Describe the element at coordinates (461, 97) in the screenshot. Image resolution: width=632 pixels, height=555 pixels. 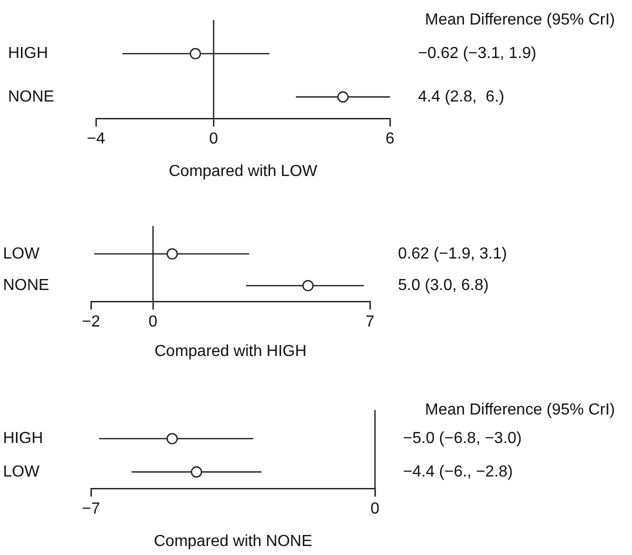
I see `text: 4.4 (2.8, 6.)` at that location.